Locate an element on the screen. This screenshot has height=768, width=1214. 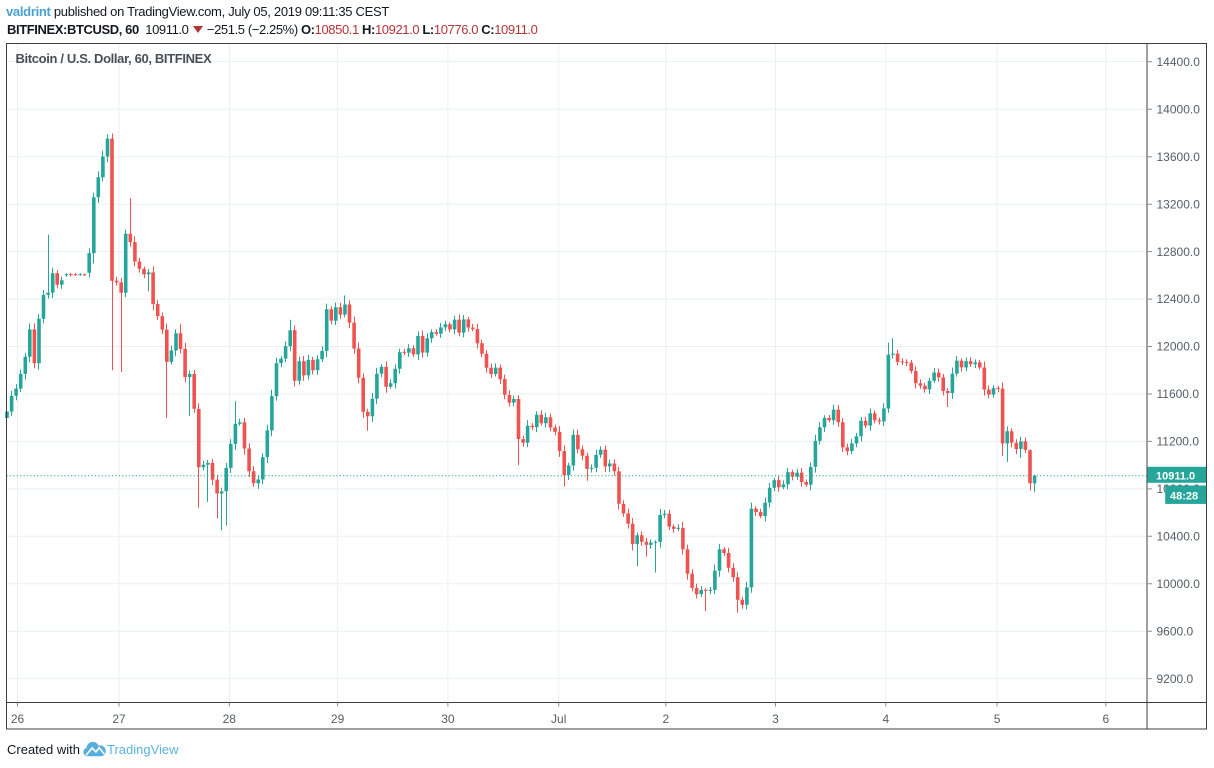
svg-text: 13600.0 is located at coordinates (1179, 157).